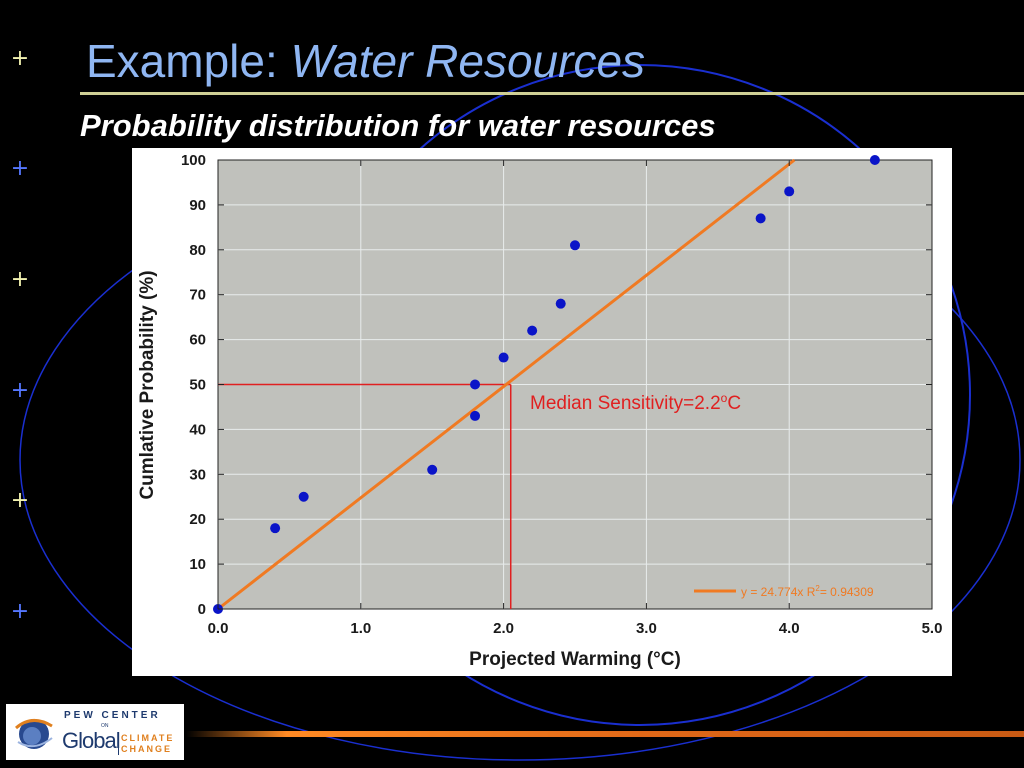 The height and width of the screenshot is (768, 1024). What do you see at coordinates (197, 340) in the screenshot?
I see `y-tick-label: 60` at bounding box center [197, 340].